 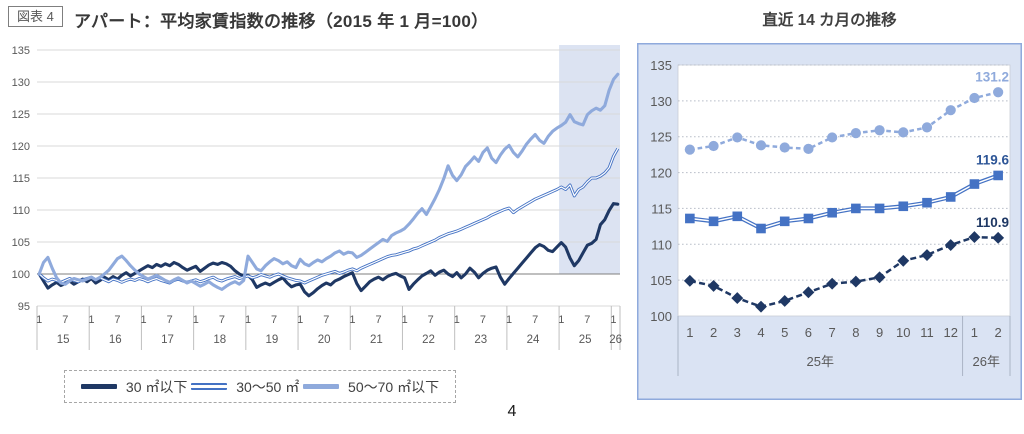 I want to click on figure-badge: 図表 4, so click(x=35, y=16).